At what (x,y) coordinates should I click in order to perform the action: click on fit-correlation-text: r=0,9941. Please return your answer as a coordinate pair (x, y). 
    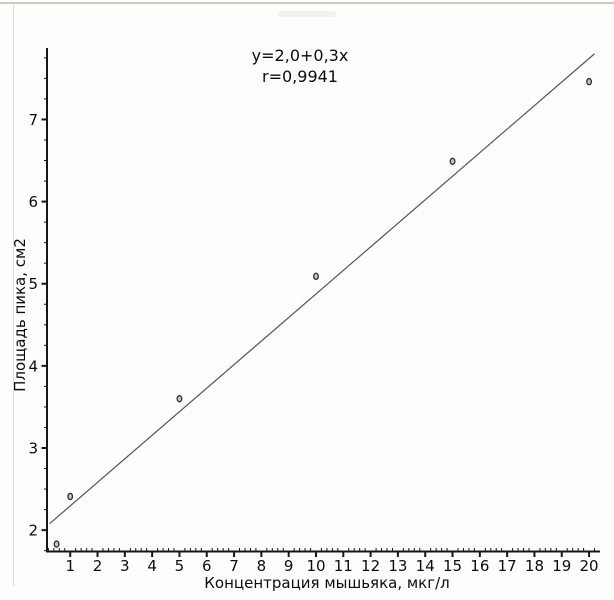
    Looking at the image, I should click on (300, 76).